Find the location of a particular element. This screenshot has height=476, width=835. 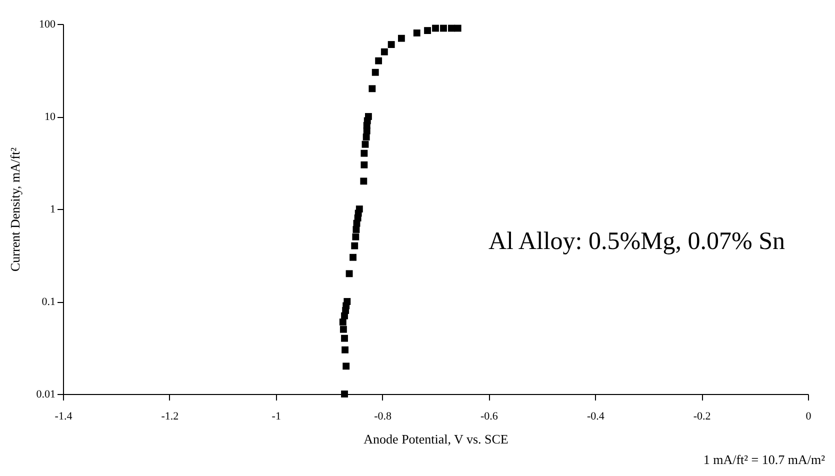

text: 1 mA/ft² = 10.7 mA/m² is located at coordinates (764, 460).